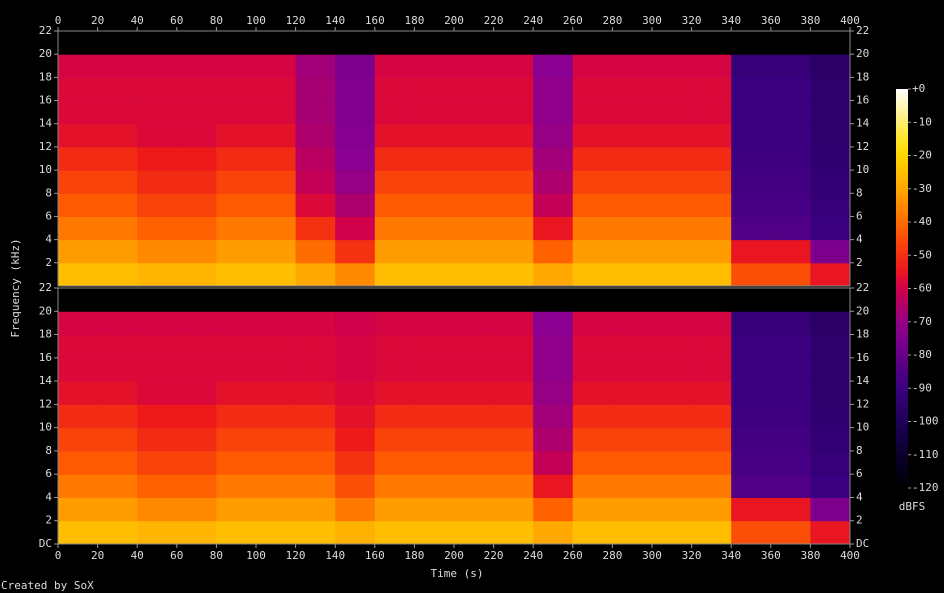 This screenshot has height=593, width=944. Describe the element at coordinates (862, 334) in the screenshot. I see `y-tick-label: 18` at that location.